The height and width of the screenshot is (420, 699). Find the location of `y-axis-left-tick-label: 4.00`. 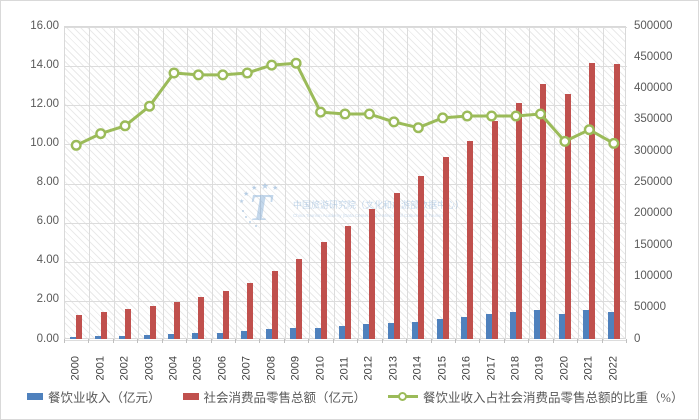

y-axis-left-tick-label: 4.00 is located at coordinates (47, 260).